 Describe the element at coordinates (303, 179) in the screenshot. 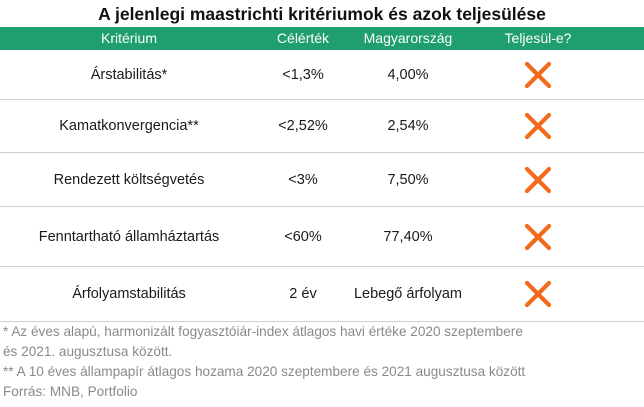

I see `target-cell: <3%` at that location.